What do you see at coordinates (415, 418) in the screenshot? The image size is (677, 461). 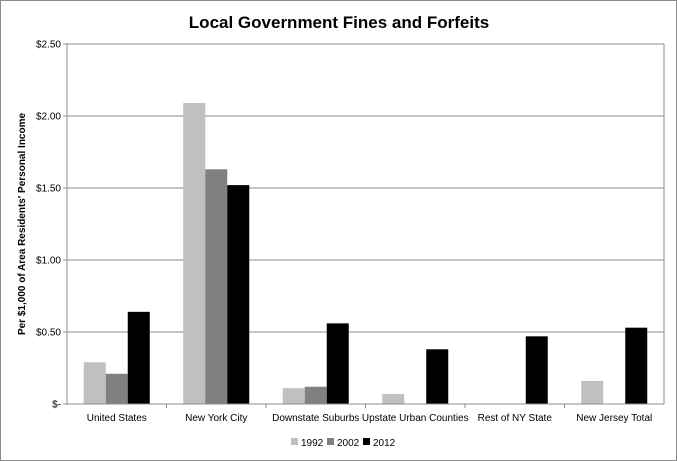 I see `x-tick-label: Upstate Urban Counties` at bounding box center [415, 418].